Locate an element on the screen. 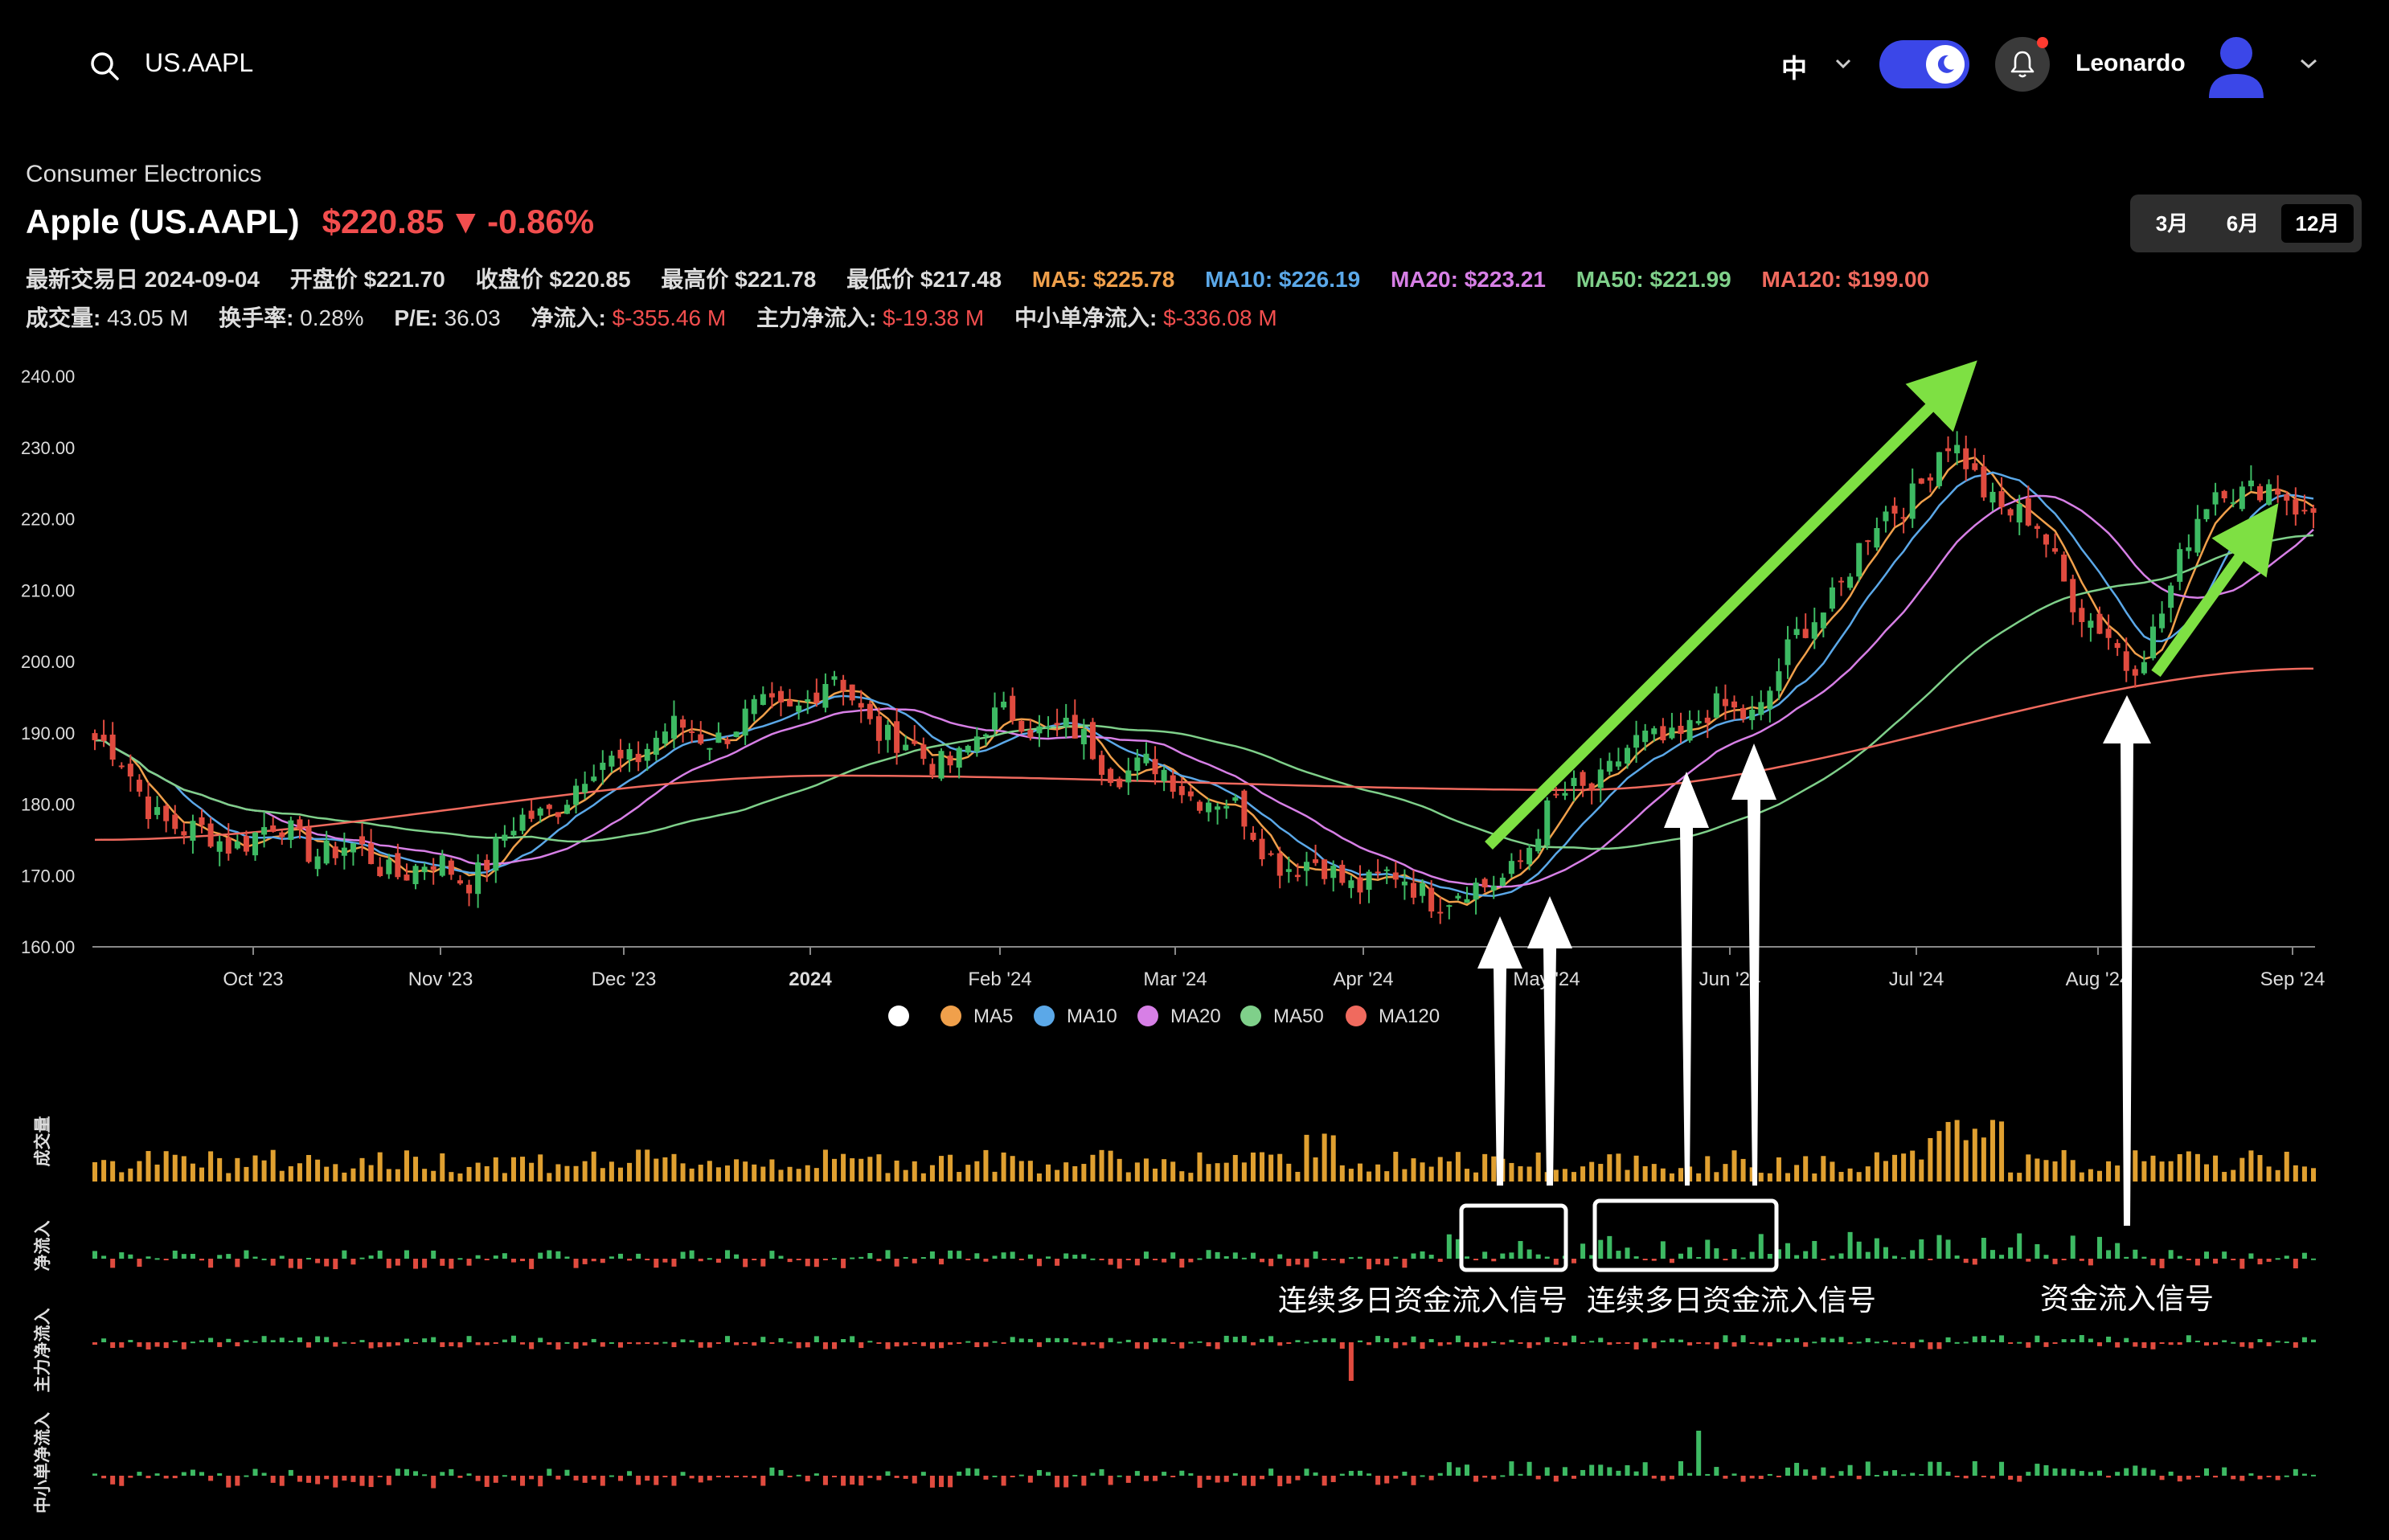 Image resolution: width=2389 pixels, height=1540 pixels. search-icon is located at coordinates (104, 66).